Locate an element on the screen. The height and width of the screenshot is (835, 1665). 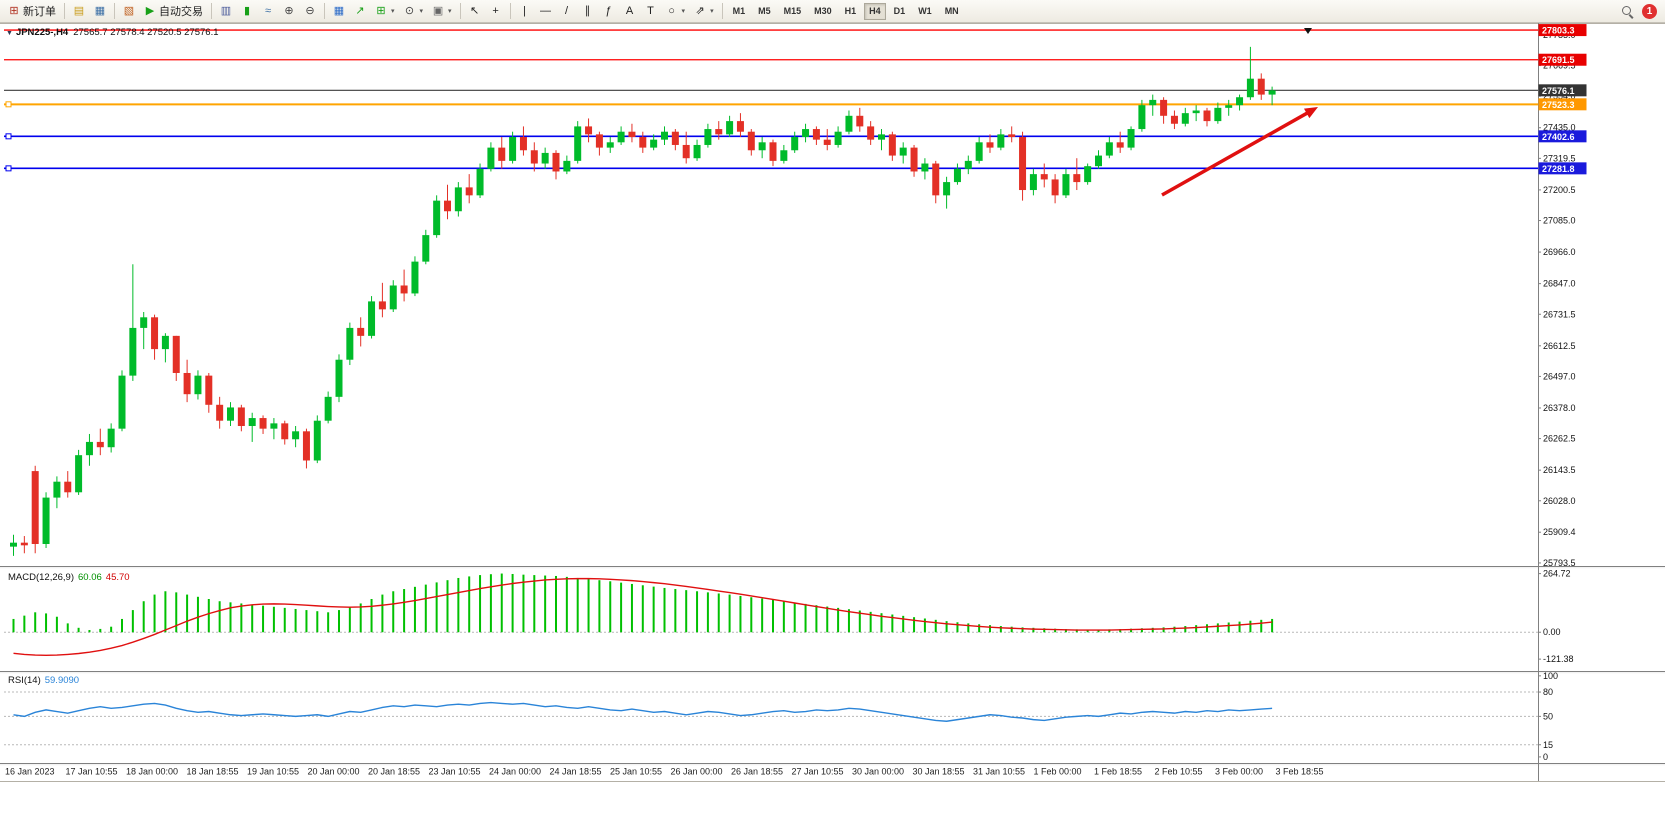
time-axis-label: 24 Jan 18:55 is located at coordinates (576, 772).